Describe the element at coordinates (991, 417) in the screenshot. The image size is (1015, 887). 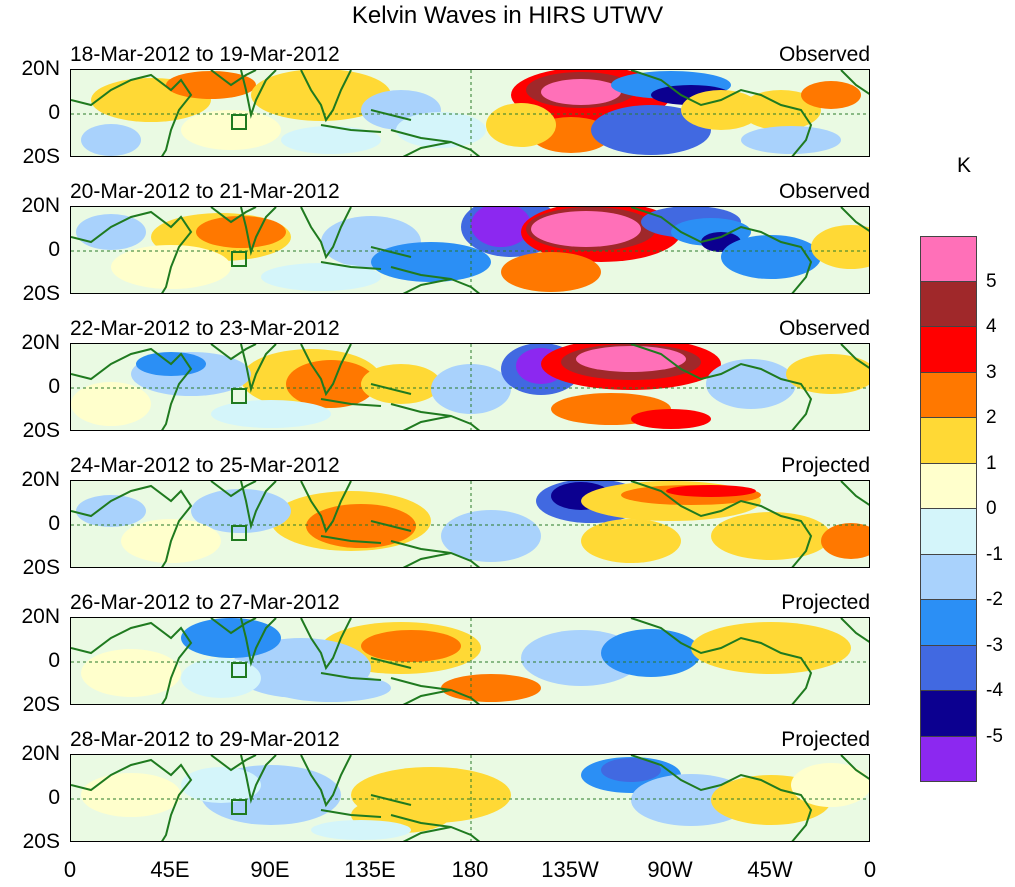
I see `colorbar-label: 2` at that location.